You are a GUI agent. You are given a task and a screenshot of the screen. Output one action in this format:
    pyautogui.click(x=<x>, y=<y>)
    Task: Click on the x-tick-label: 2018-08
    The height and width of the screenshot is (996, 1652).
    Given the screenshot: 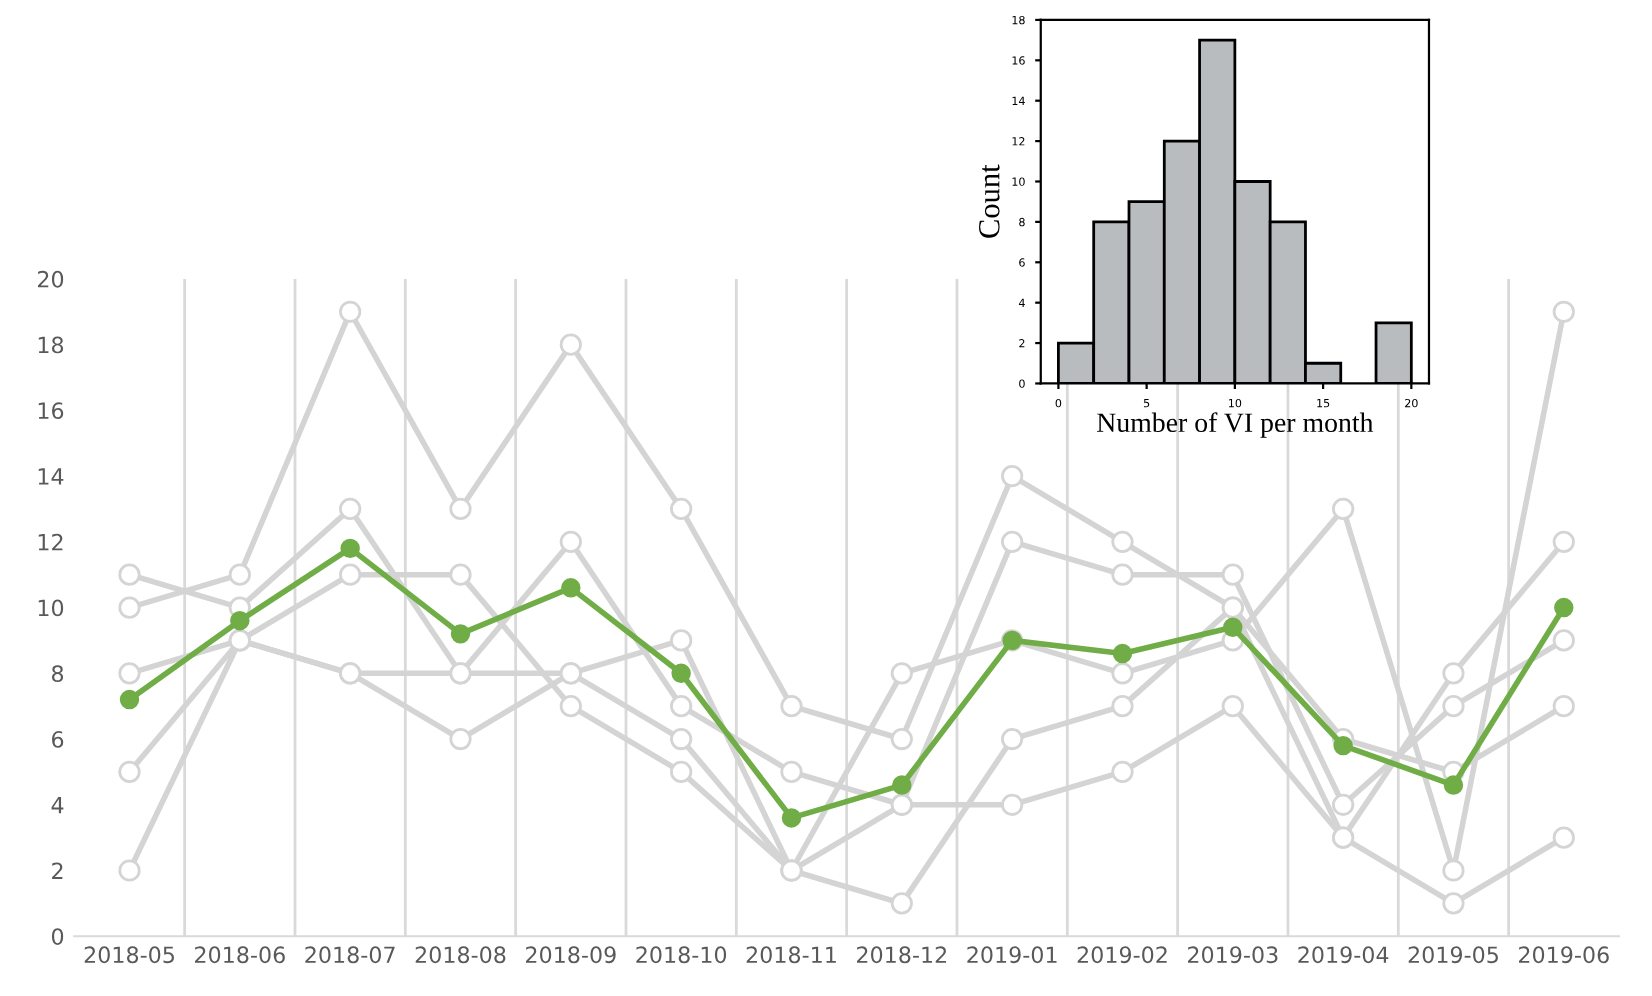 What is the action you would take?
    pyautogui.click(x=460, y=955)
    